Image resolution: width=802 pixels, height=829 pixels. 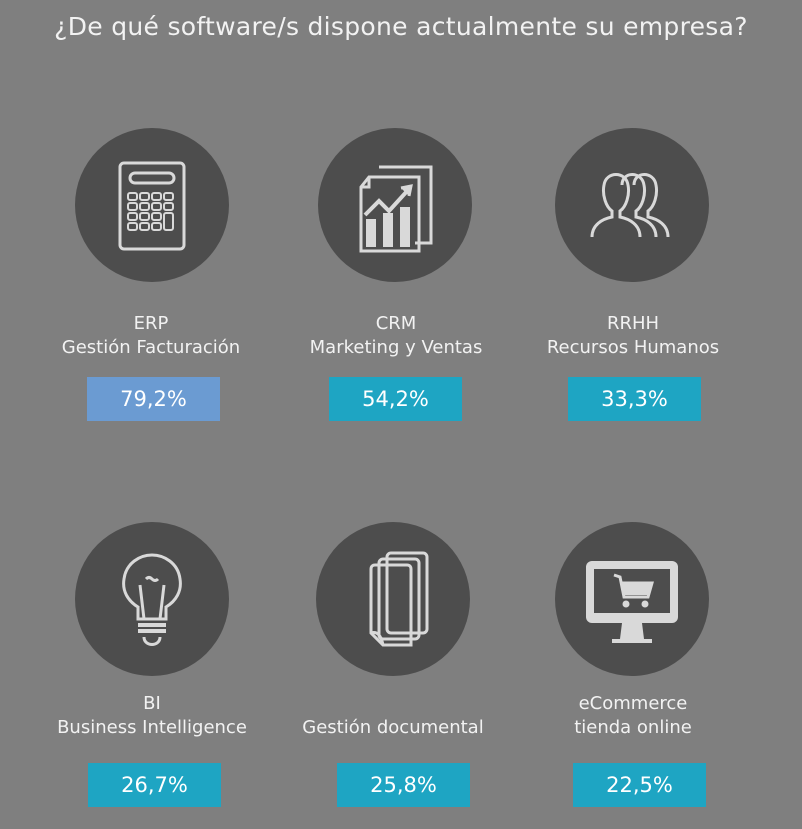 What do you see at coordinates (396, 209) in the screenshot?
I see `chart-document-icon` at bounding box center [396, 209].